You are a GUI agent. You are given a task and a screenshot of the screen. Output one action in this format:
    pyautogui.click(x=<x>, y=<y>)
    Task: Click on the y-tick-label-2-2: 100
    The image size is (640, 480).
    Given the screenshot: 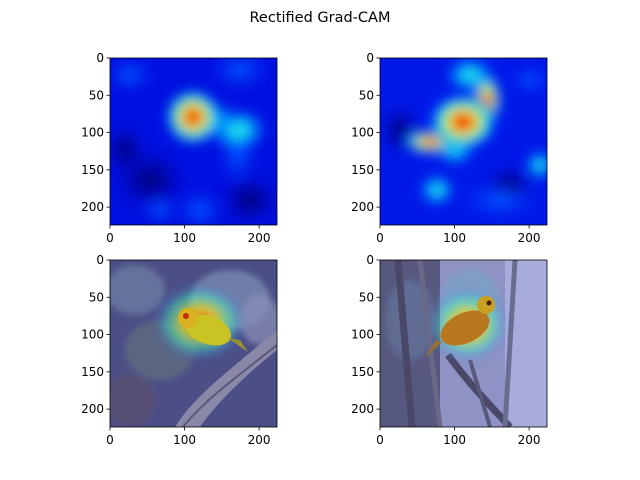 What is the action you would take?
    pyautogui.click(x=362, y=133)
    